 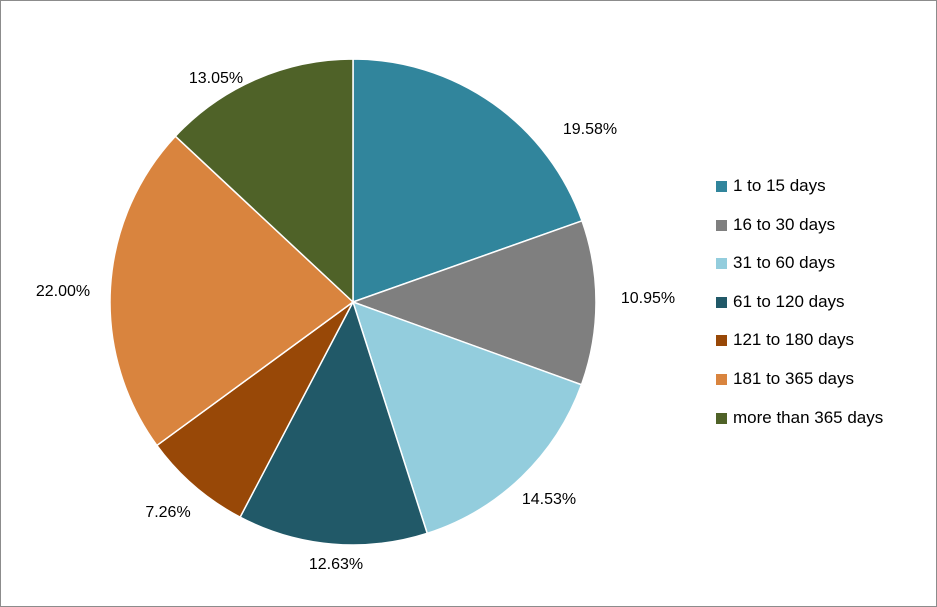 I want to click on data-label: 12.63%, so click(x=336, y=564).